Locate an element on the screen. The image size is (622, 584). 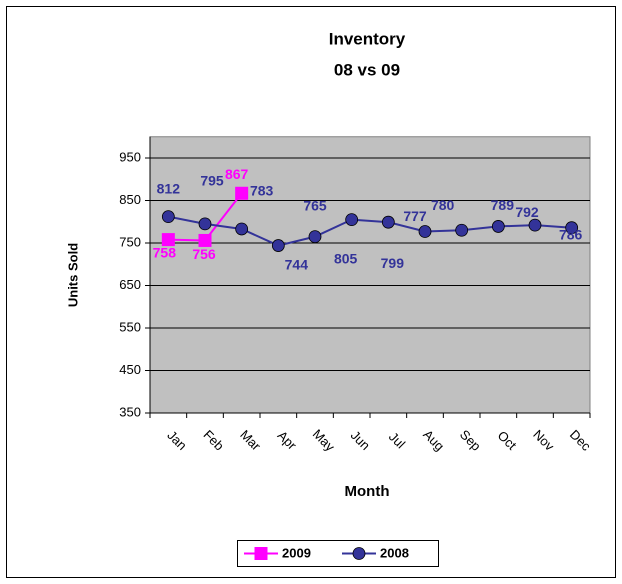
x-axis-label: Month is located at coordinates (367, 491).